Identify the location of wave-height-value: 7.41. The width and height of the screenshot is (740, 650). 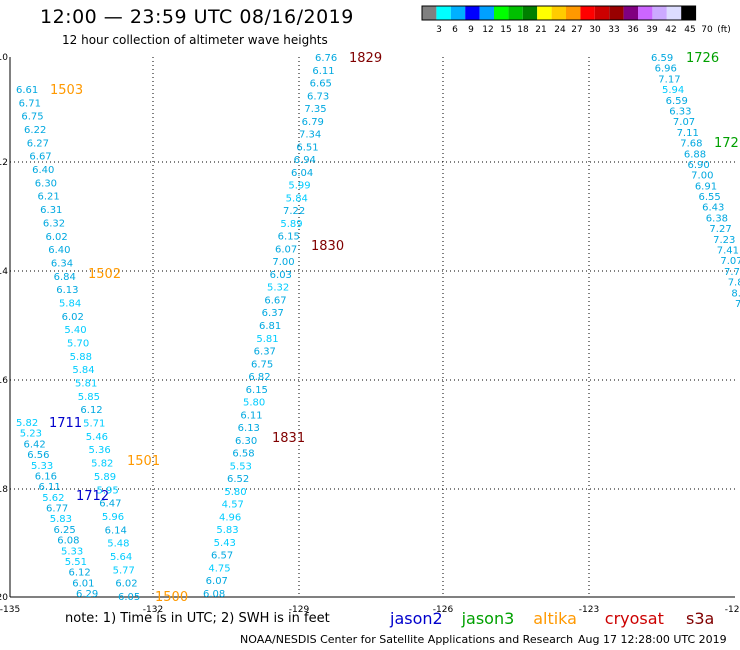
(728, 251).